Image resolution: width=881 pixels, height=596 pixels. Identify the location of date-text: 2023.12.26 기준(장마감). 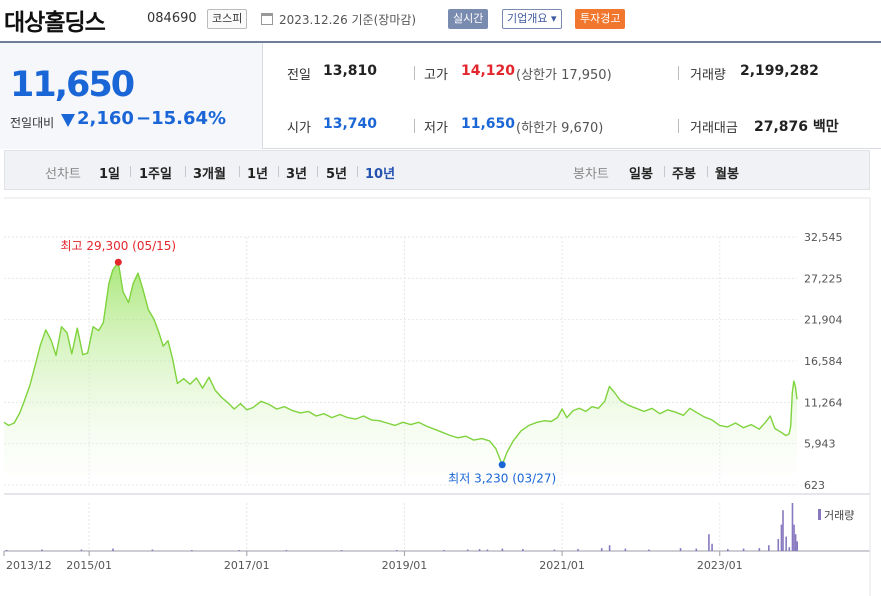
(348, 20).